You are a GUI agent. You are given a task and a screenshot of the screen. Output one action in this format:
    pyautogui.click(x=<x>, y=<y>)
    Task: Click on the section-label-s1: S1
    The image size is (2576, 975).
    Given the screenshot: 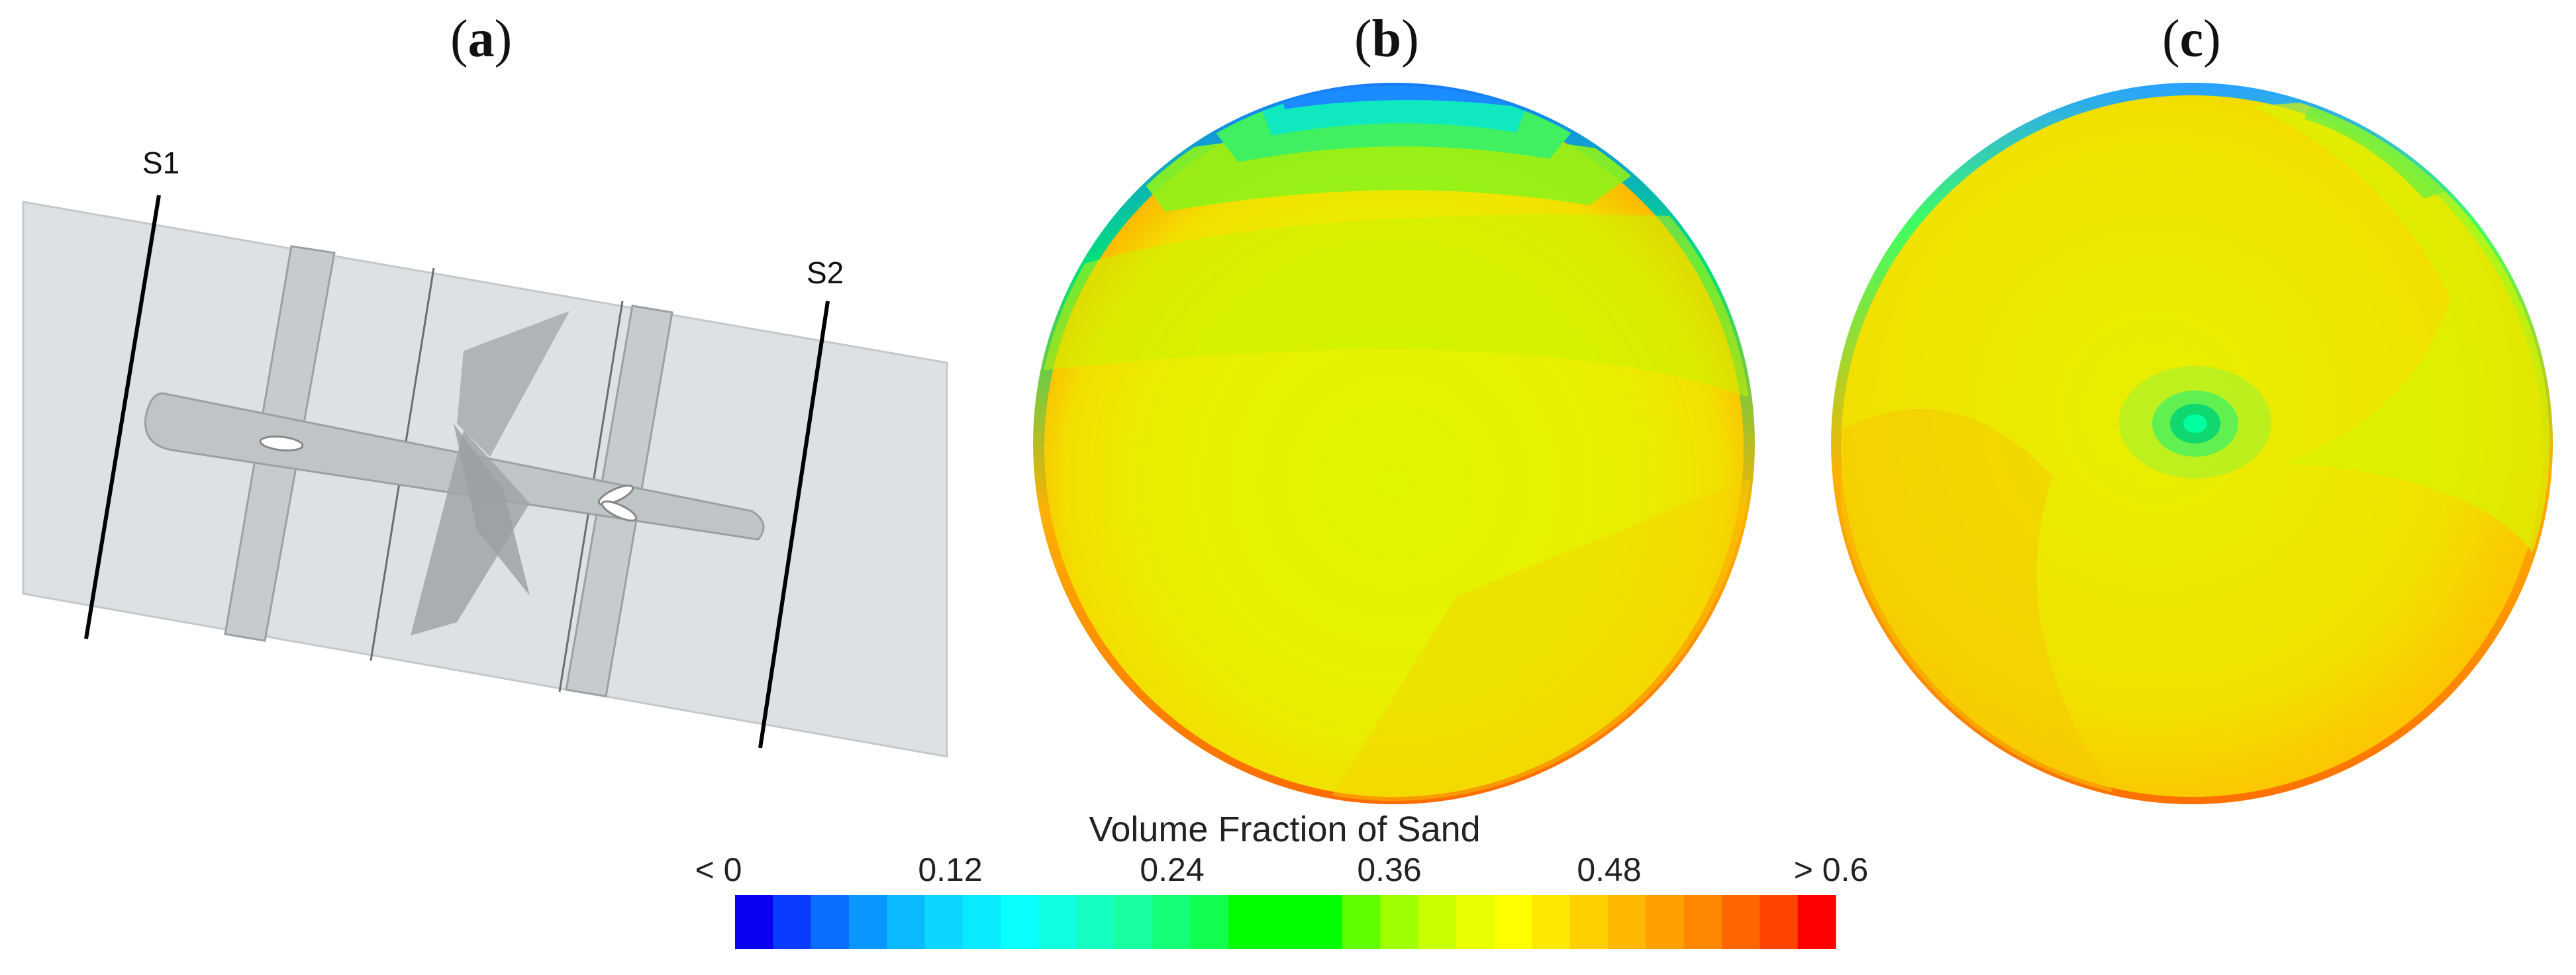 What is the action you would take?
    pyautogui.click(x=160, y=163)
    